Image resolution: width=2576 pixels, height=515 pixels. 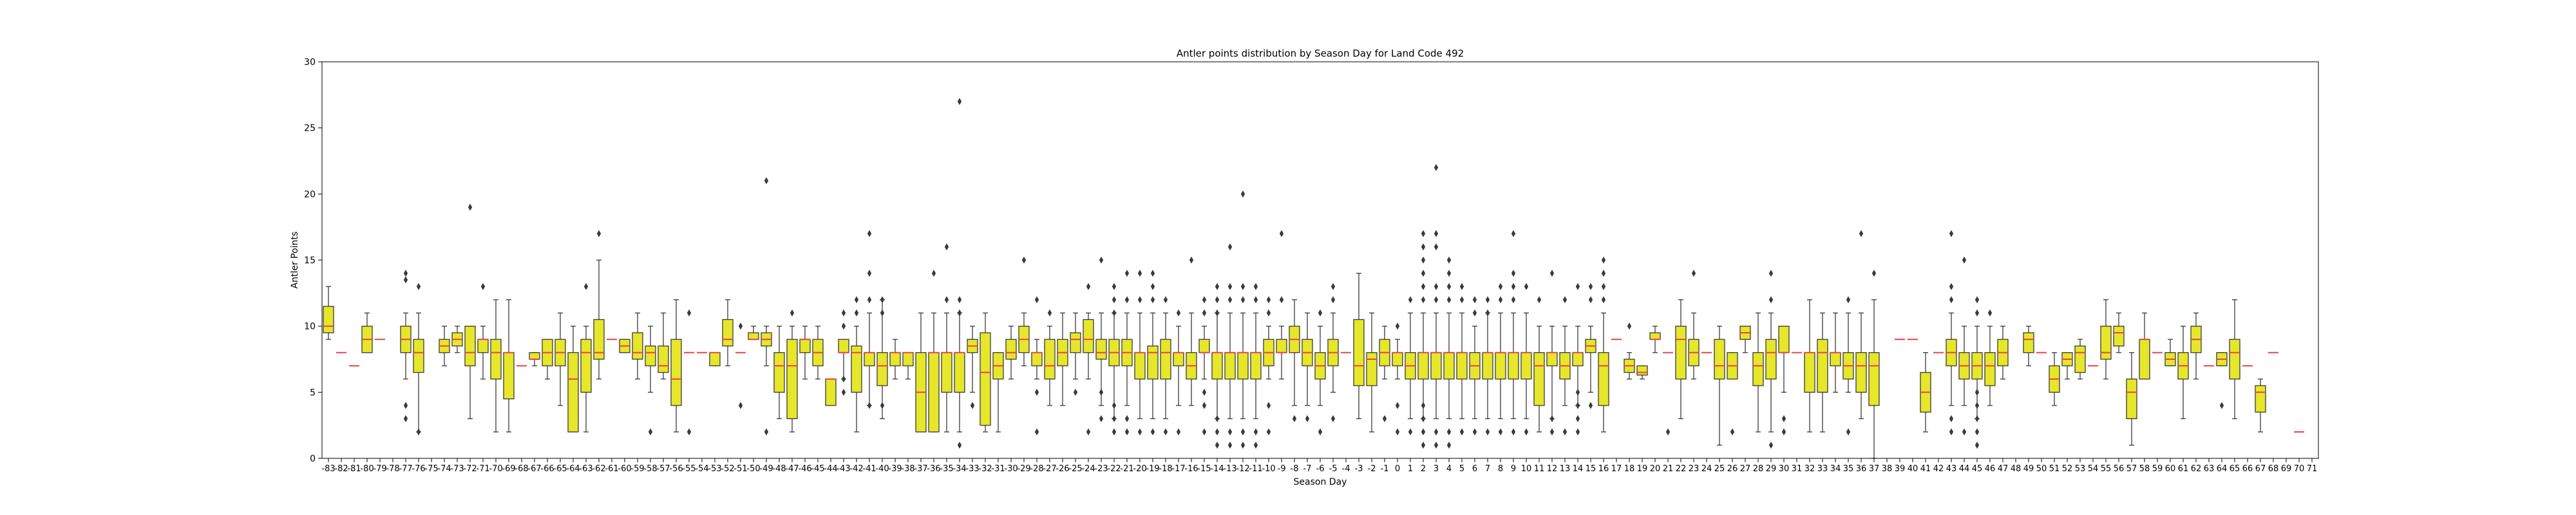 What do you see at coordinates (1913, 469) in the screenshot?
I see `x-tick-label: 40` at bounding box center [1913, 469].